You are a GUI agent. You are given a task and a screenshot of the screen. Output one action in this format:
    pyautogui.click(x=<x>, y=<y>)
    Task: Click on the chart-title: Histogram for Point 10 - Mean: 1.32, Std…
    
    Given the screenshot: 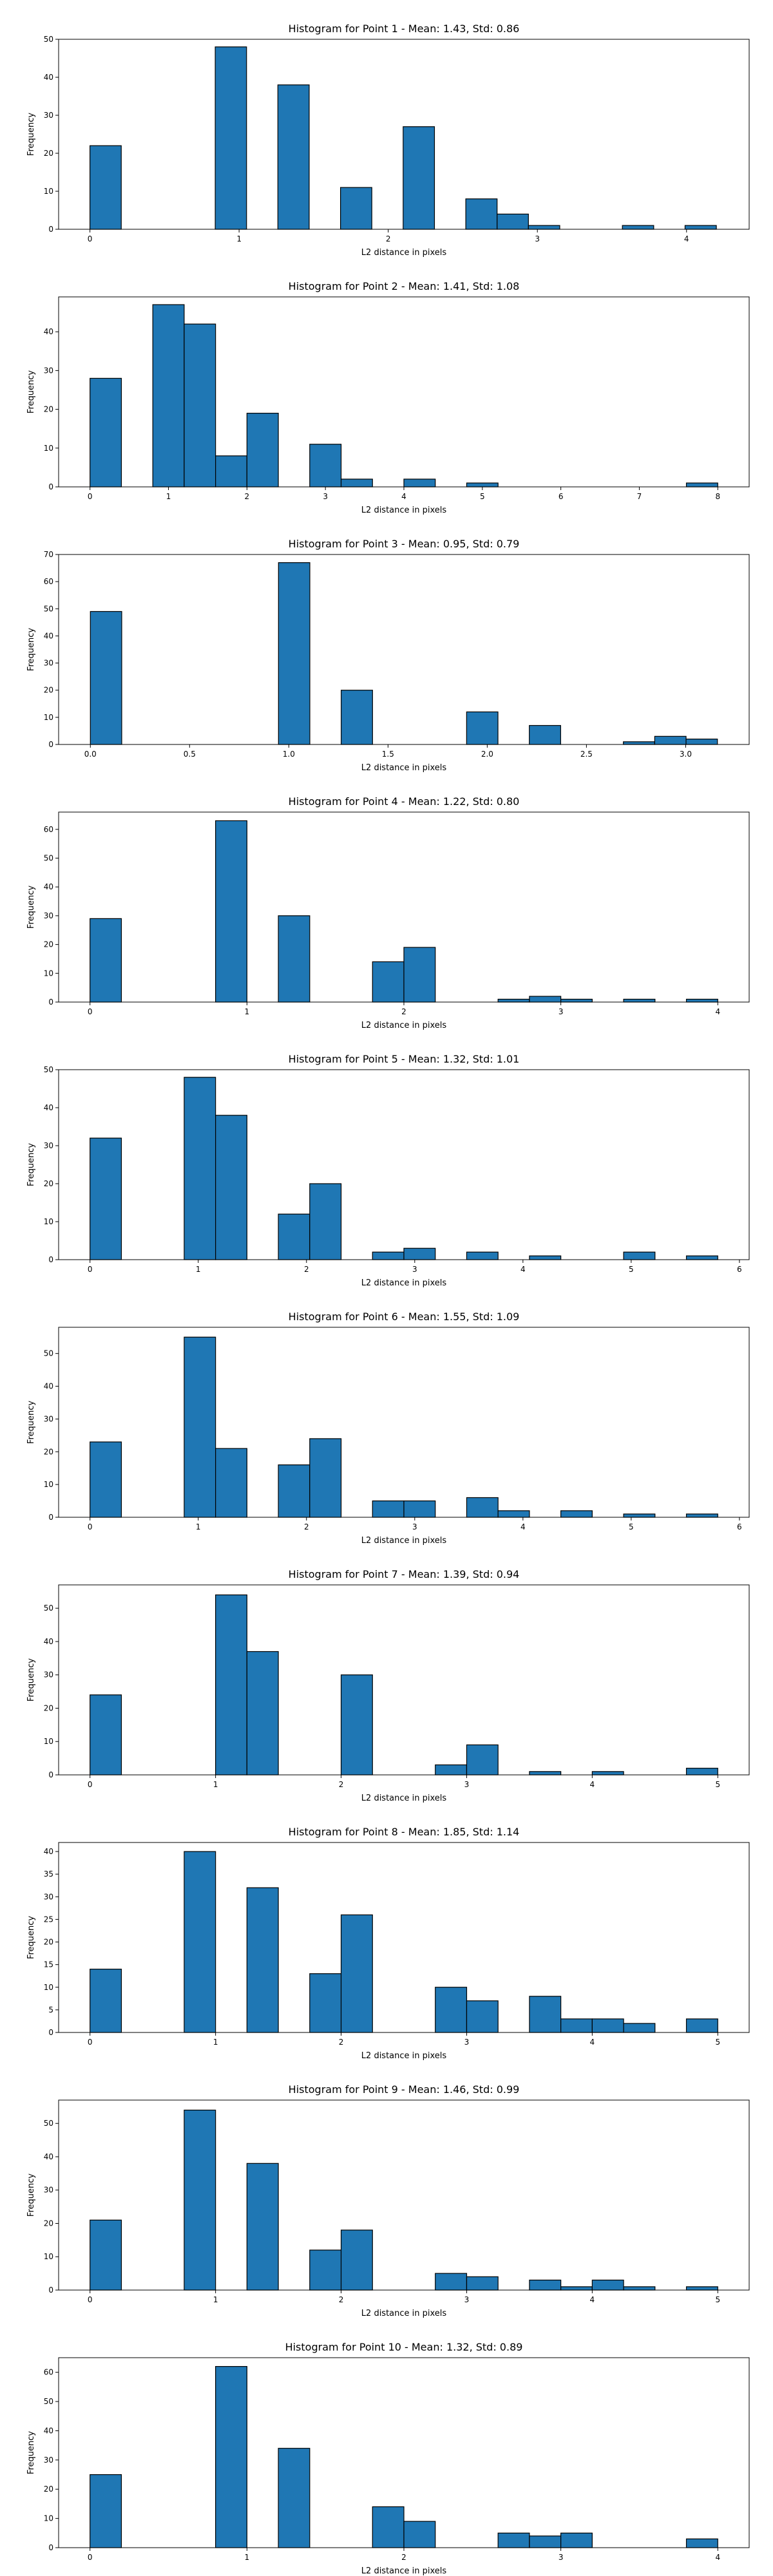 What is the action you would take?
    pyautogui.click(x=404, y=2347)
    